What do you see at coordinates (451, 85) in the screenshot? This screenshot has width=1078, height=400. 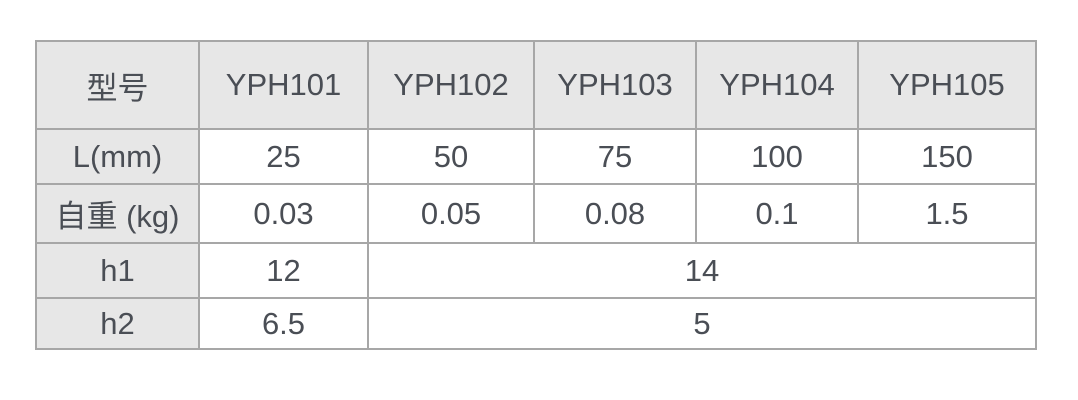 I see `header-cell-yph102: YPH102` at bounding box center [451, 85].